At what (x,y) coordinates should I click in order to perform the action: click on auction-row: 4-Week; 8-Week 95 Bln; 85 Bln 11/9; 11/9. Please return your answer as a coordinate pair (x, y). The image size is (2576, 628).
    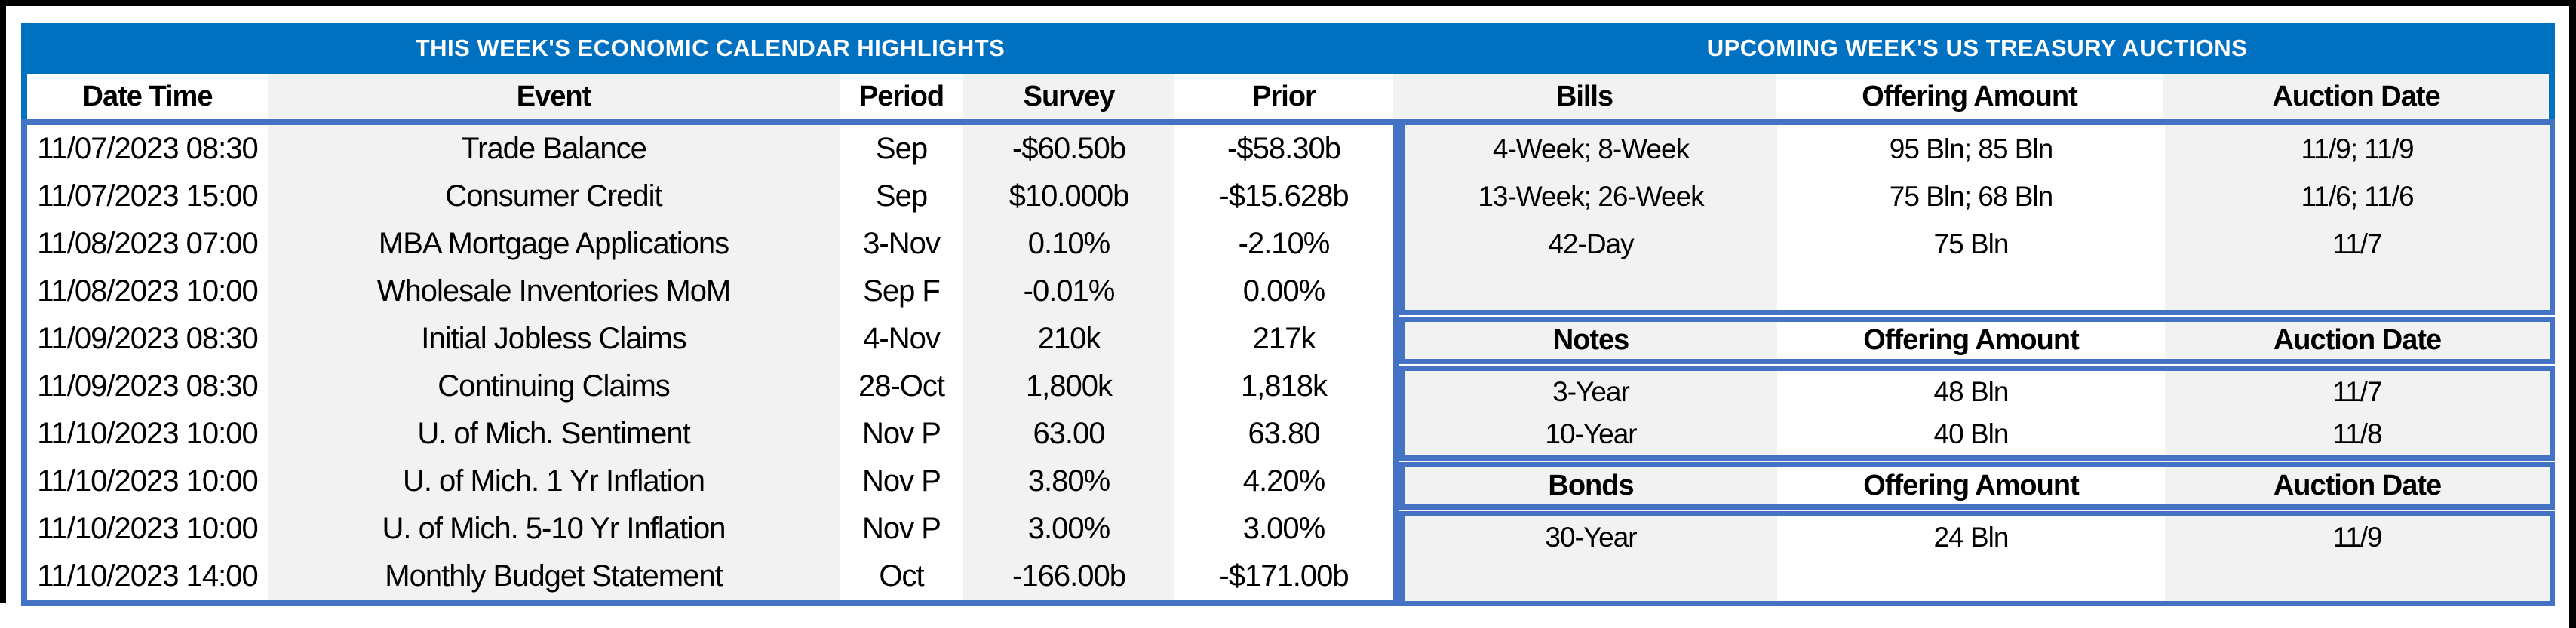
    Looking at the image, I should click on (1977, 149).